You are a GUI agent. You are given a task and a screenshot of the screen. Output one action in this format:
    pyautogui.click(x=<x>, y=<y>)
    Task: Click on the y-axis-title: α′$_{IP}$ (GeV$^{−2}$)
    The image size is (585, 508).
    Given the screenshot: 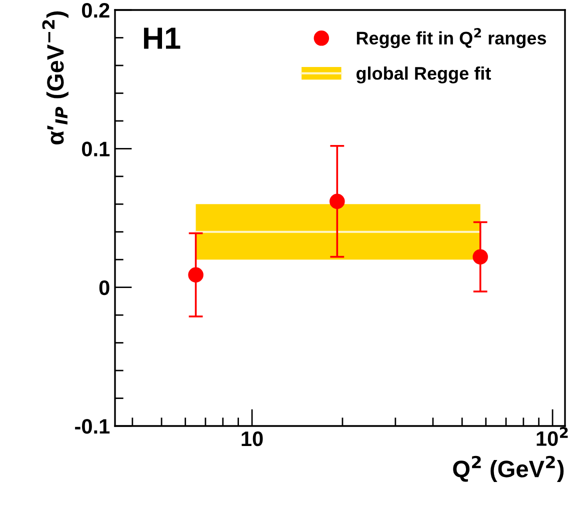 What is the action you would take?
    pyautogui.click(x=55, y=77)
    